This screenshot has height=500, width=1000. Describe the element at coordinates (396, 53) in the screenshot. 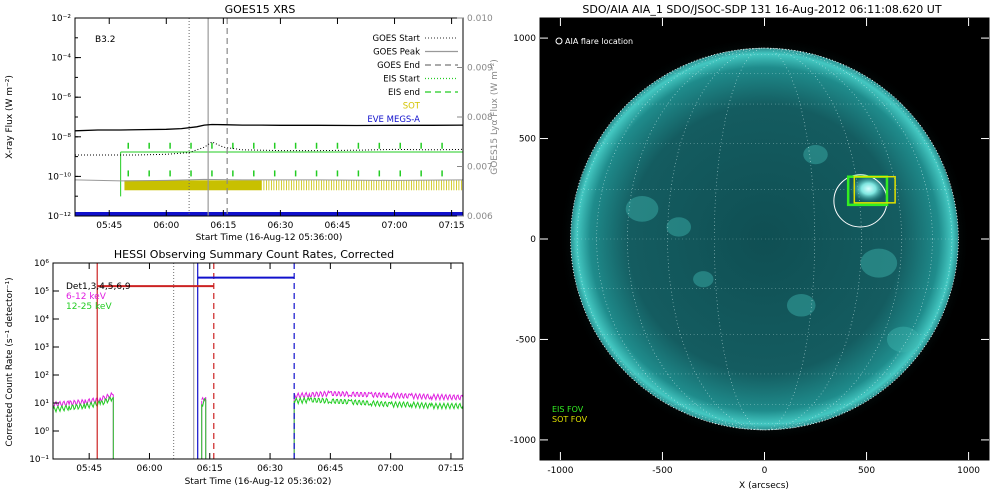

I see `goes-legend-label: GOES Peak` at that location.